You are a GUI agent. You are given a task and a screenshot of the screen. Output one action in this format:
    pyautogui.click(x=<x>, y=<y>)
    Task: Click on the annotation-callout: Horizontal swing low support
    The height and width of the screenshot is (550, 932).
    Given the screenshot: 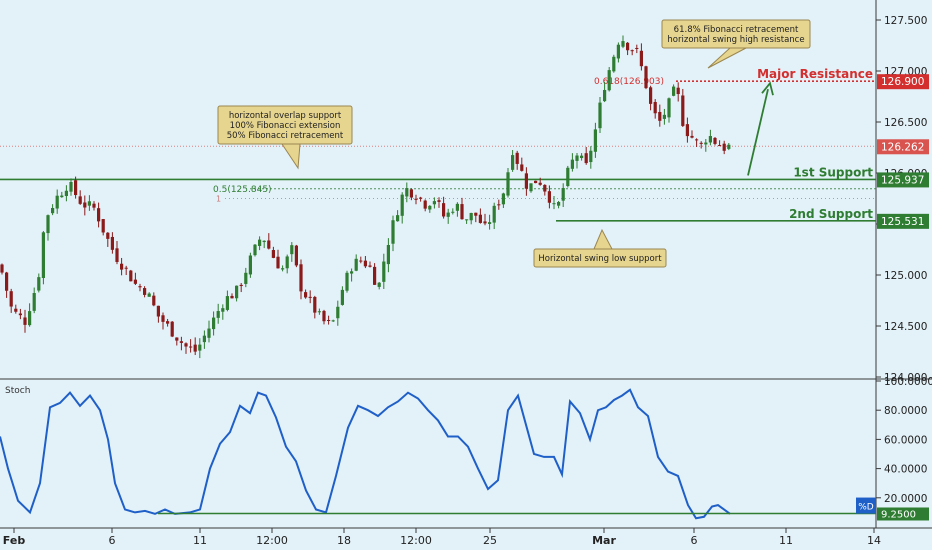 What is the action you would take?
    pyautogui.click(x=600, y=248)
    